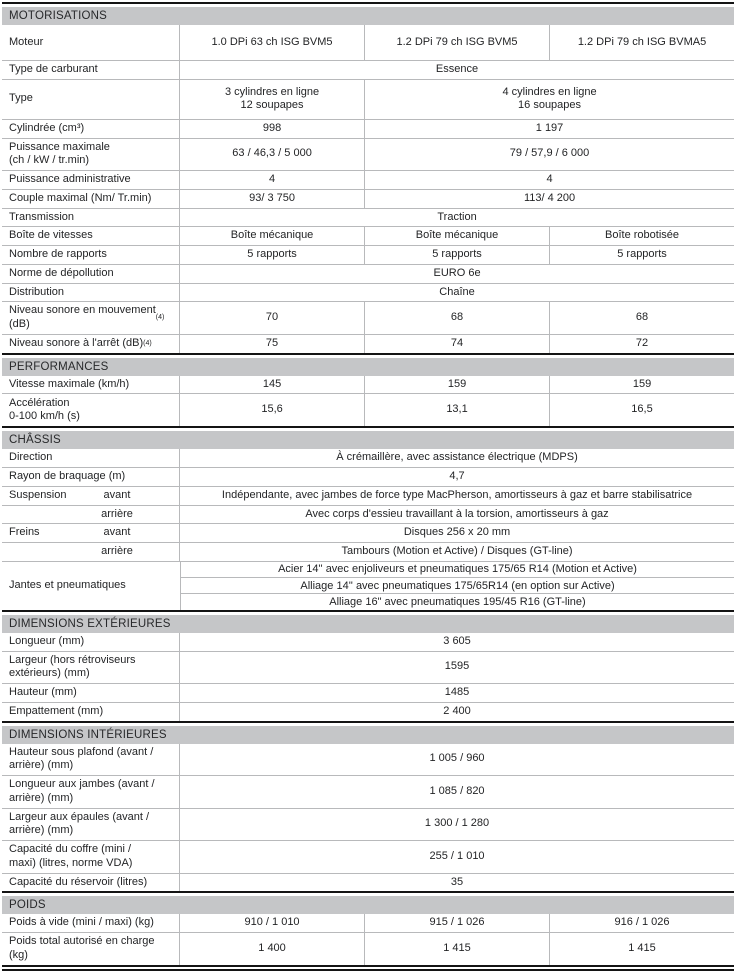  What do you see at coordinates (90, 642) in the screenshot?
I see `row-label: Longueur (mm)` at bounding box center [90, 642].